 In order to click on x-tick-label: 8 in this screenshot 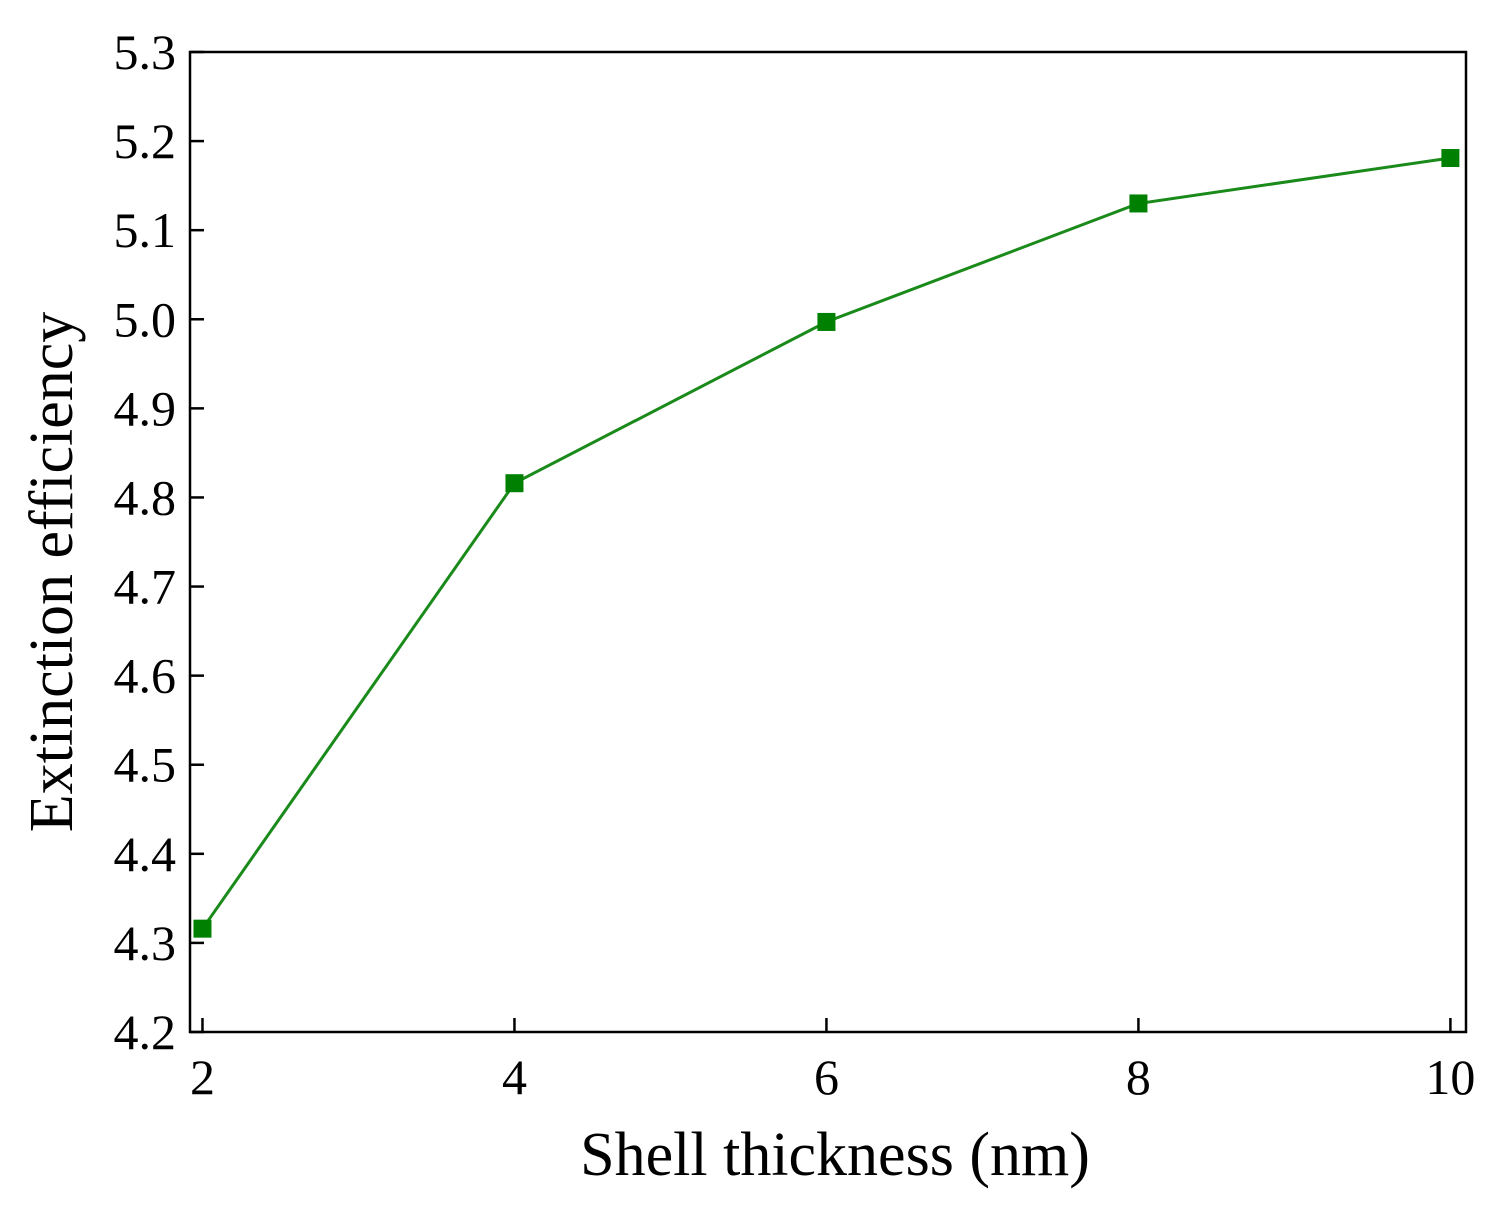, I will do `click(1138, 1077)`.